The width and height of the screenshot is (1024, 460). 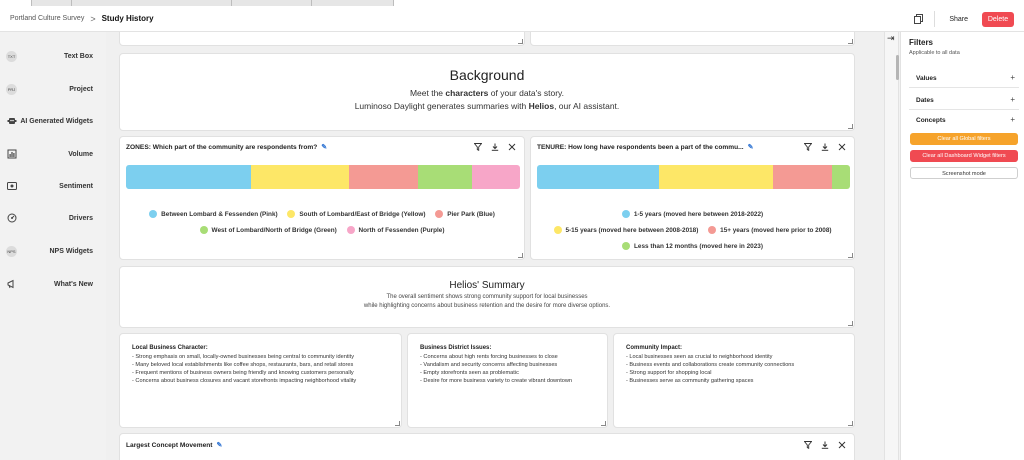 What do you see at coordinates (53, 284) in the screenshot?
I see `sidebar-item-whats-new: What's New` at bounding box center [53, 284].